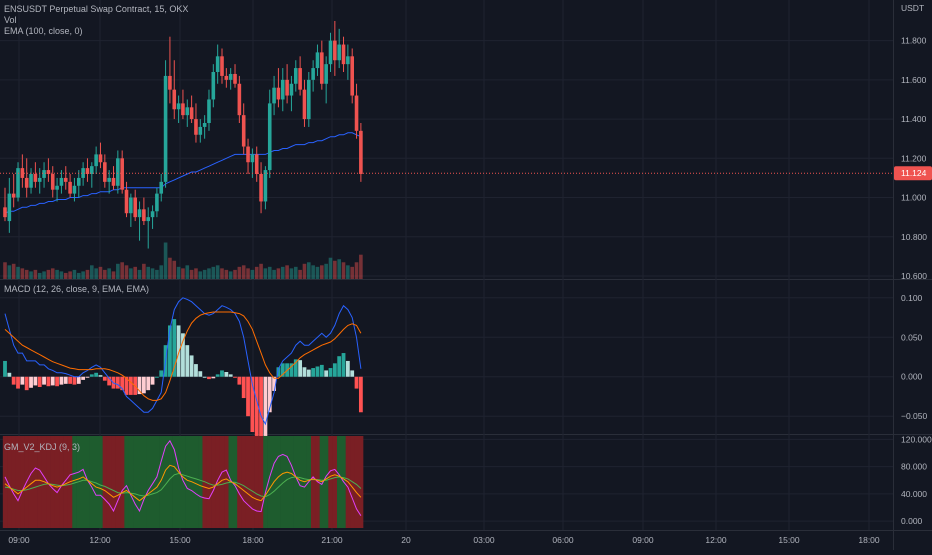  I want to click on macd-pane, so click(183, 368).